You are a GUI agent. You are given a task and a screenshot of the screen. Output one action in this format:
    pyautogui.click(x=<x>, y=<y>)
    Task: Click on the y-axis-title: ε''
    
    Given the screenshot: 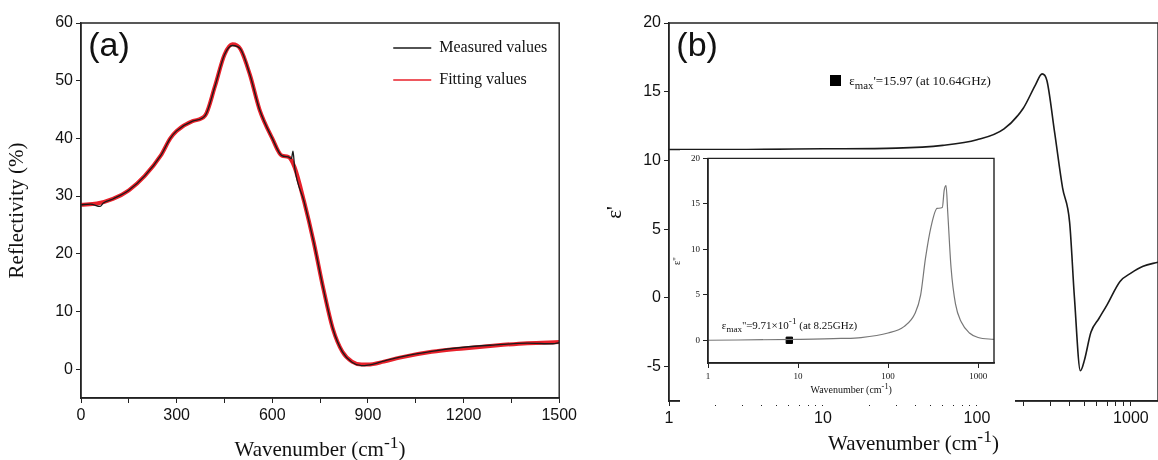 What is the action you would take?
    pyautogui.click(x=676, y=260)
    